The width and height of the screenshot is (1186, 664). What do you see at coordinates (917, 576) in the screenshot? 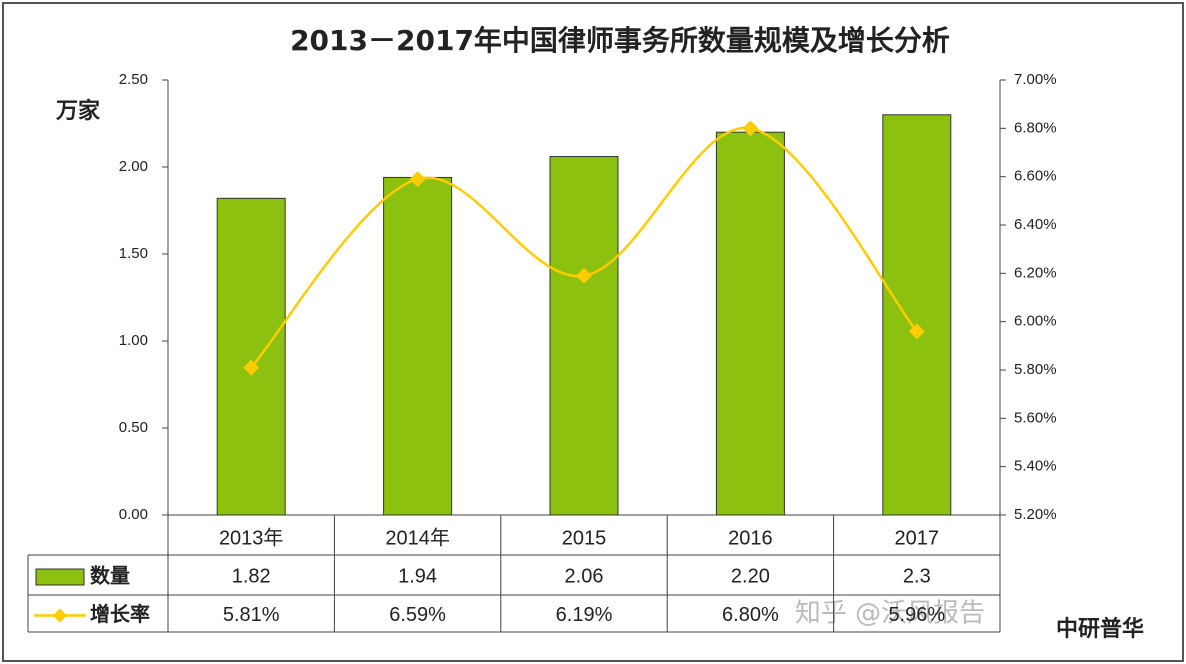
I see `table-value: 2.3` at bounding box center [917, 576].